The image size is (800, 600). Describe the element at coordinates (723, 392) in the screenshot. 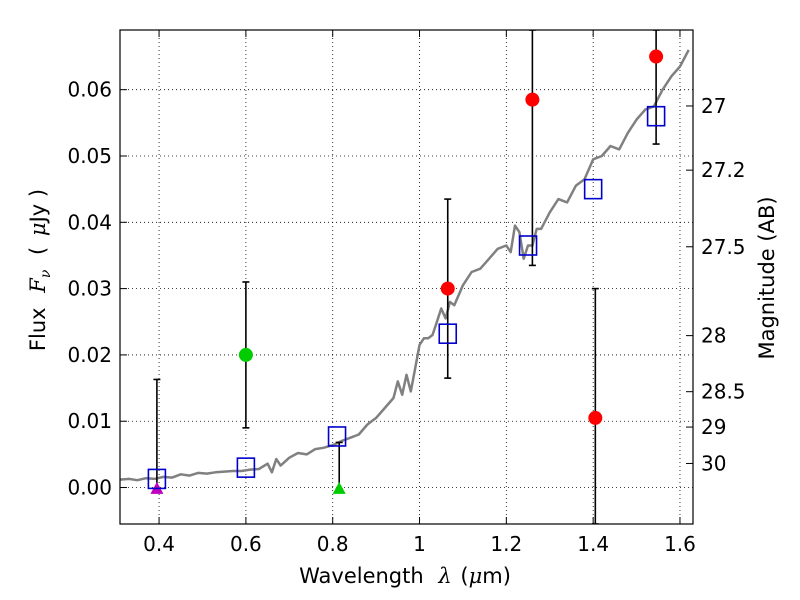

I see `mag-tick-label: 28.5` at that location.